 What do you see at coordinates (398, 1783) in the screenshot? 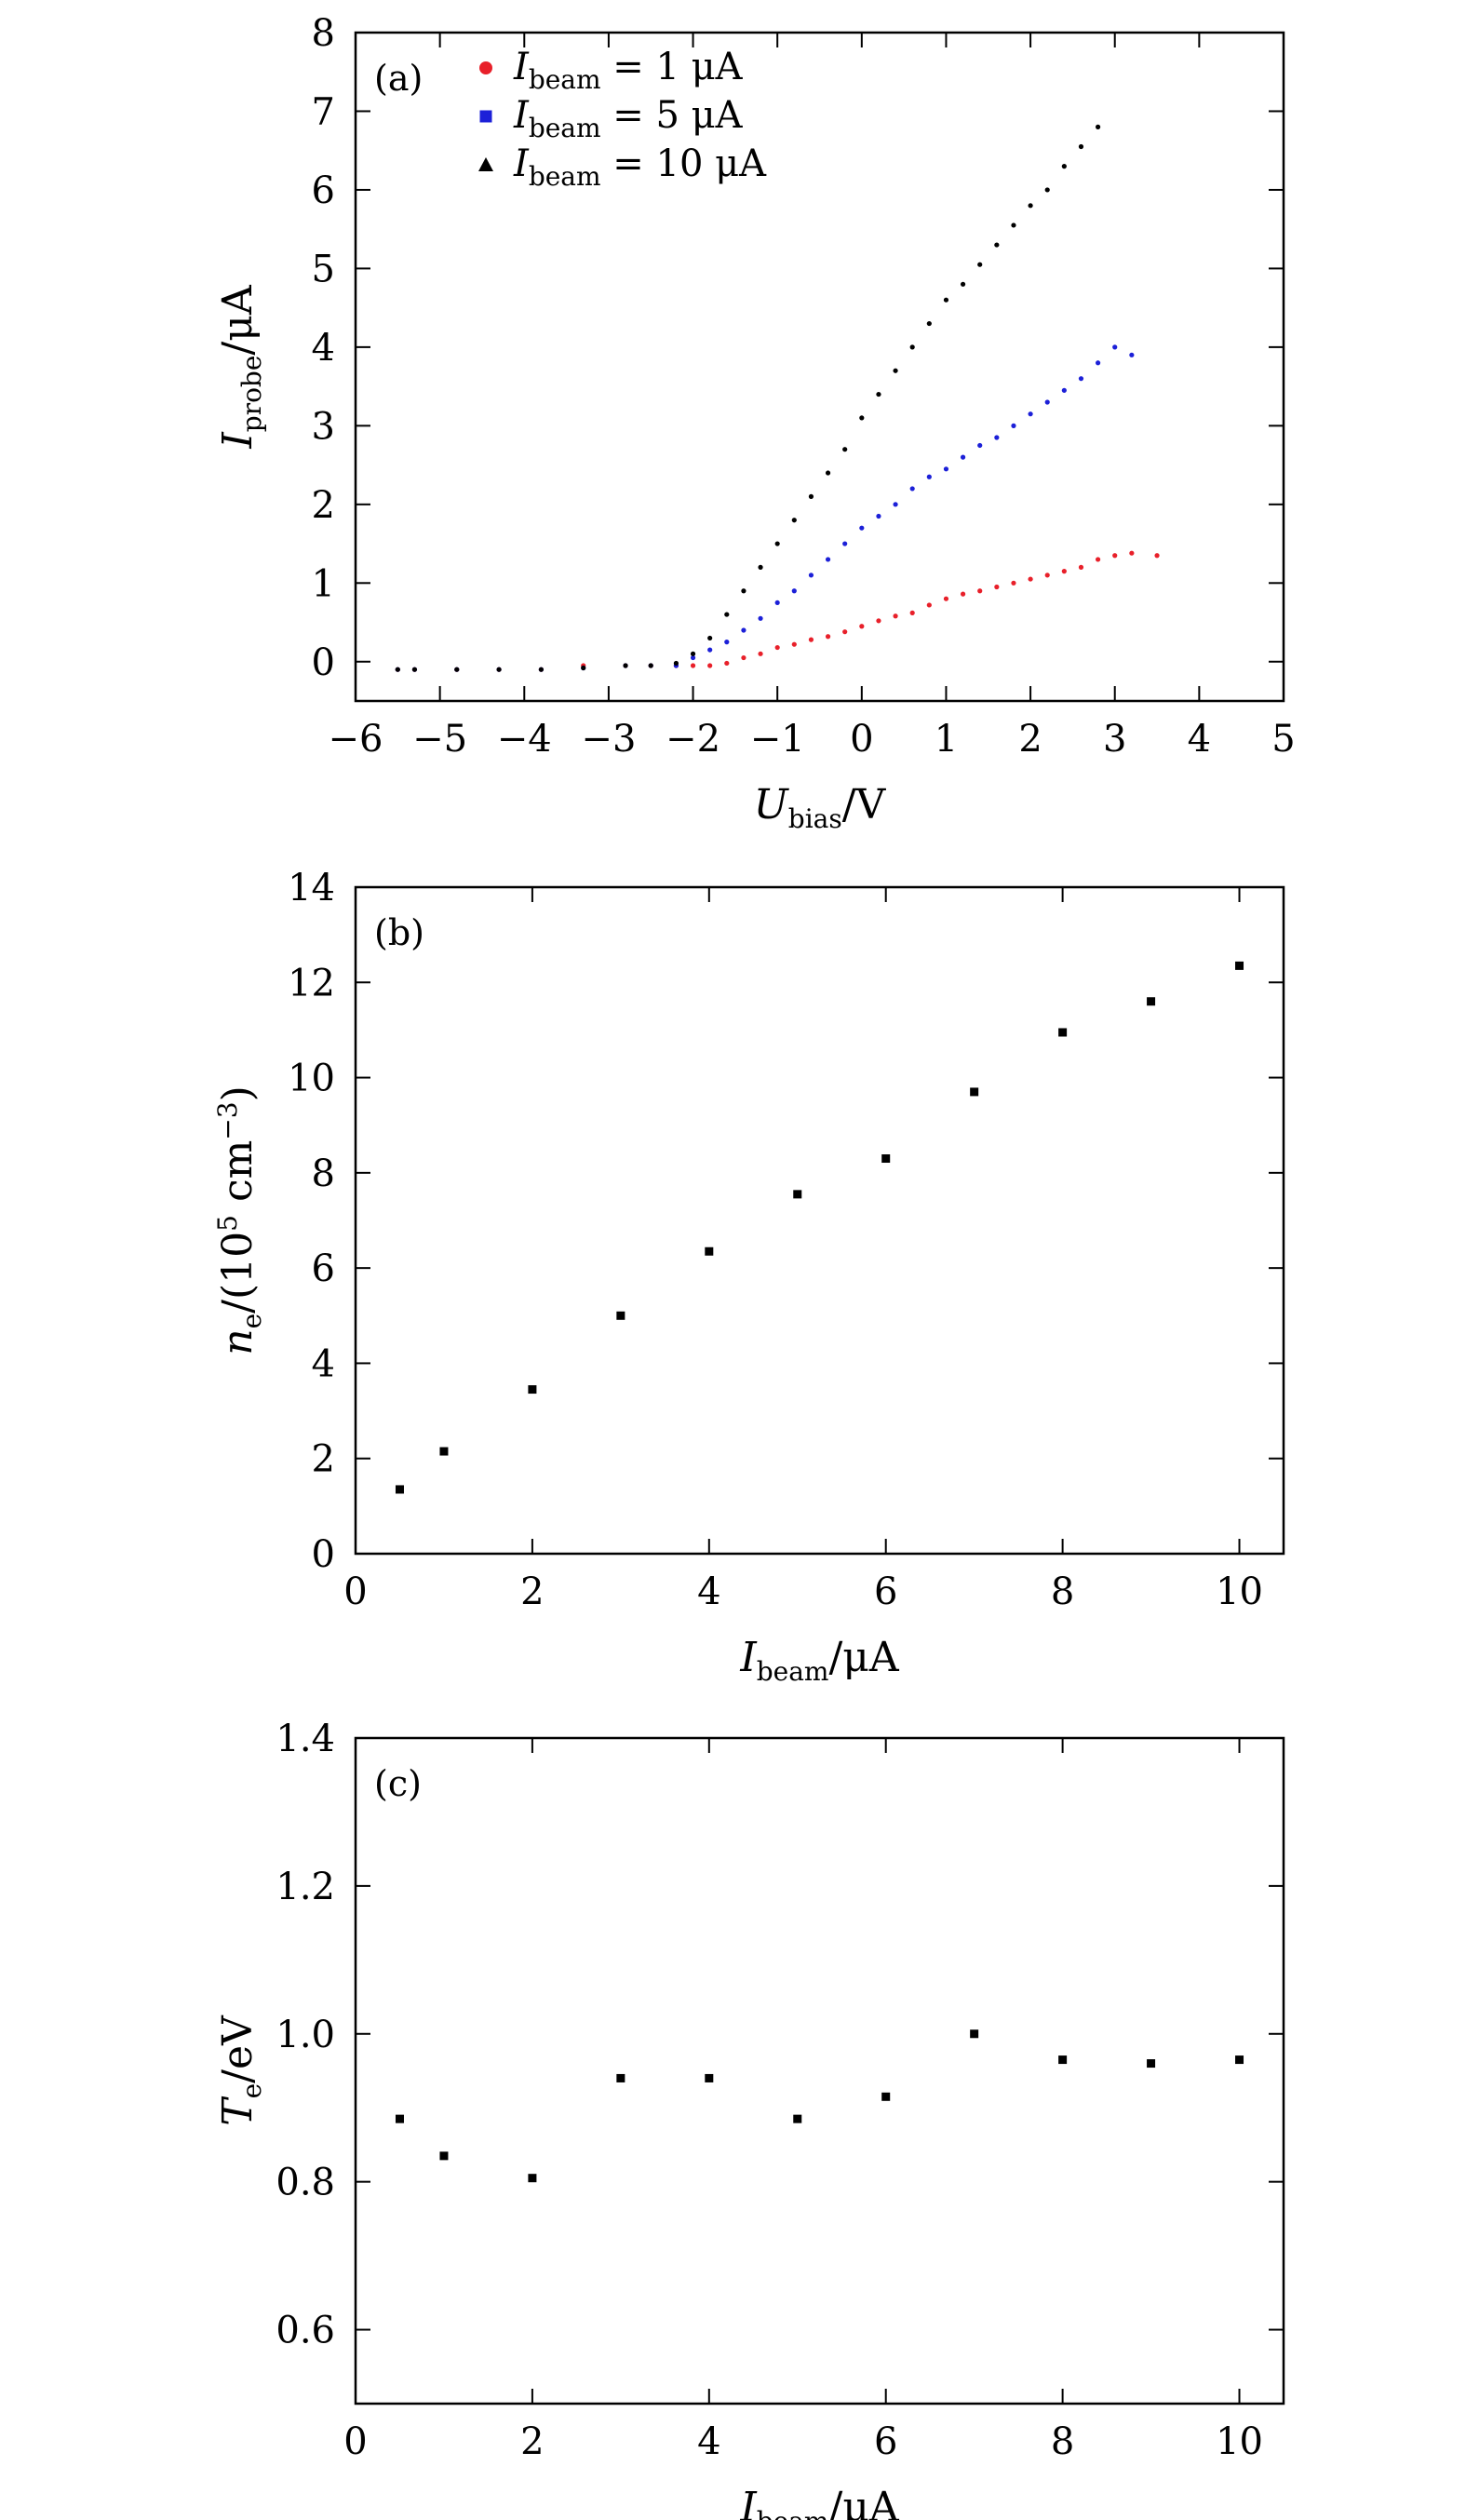
I see `panel-label: (c)` at bounding box center [398, 1783].